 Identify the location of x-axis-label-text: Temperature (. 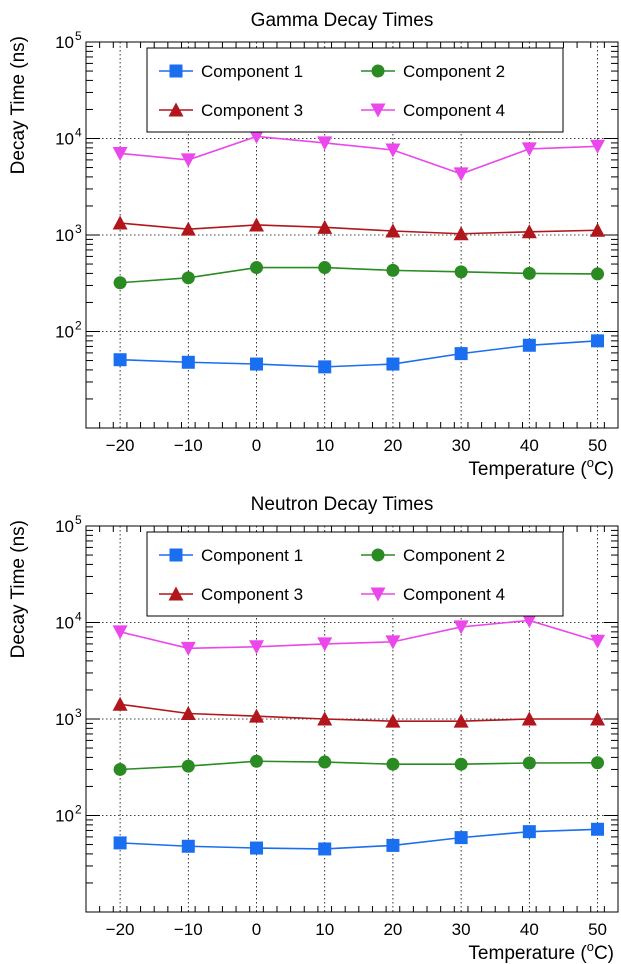
(527, 953).